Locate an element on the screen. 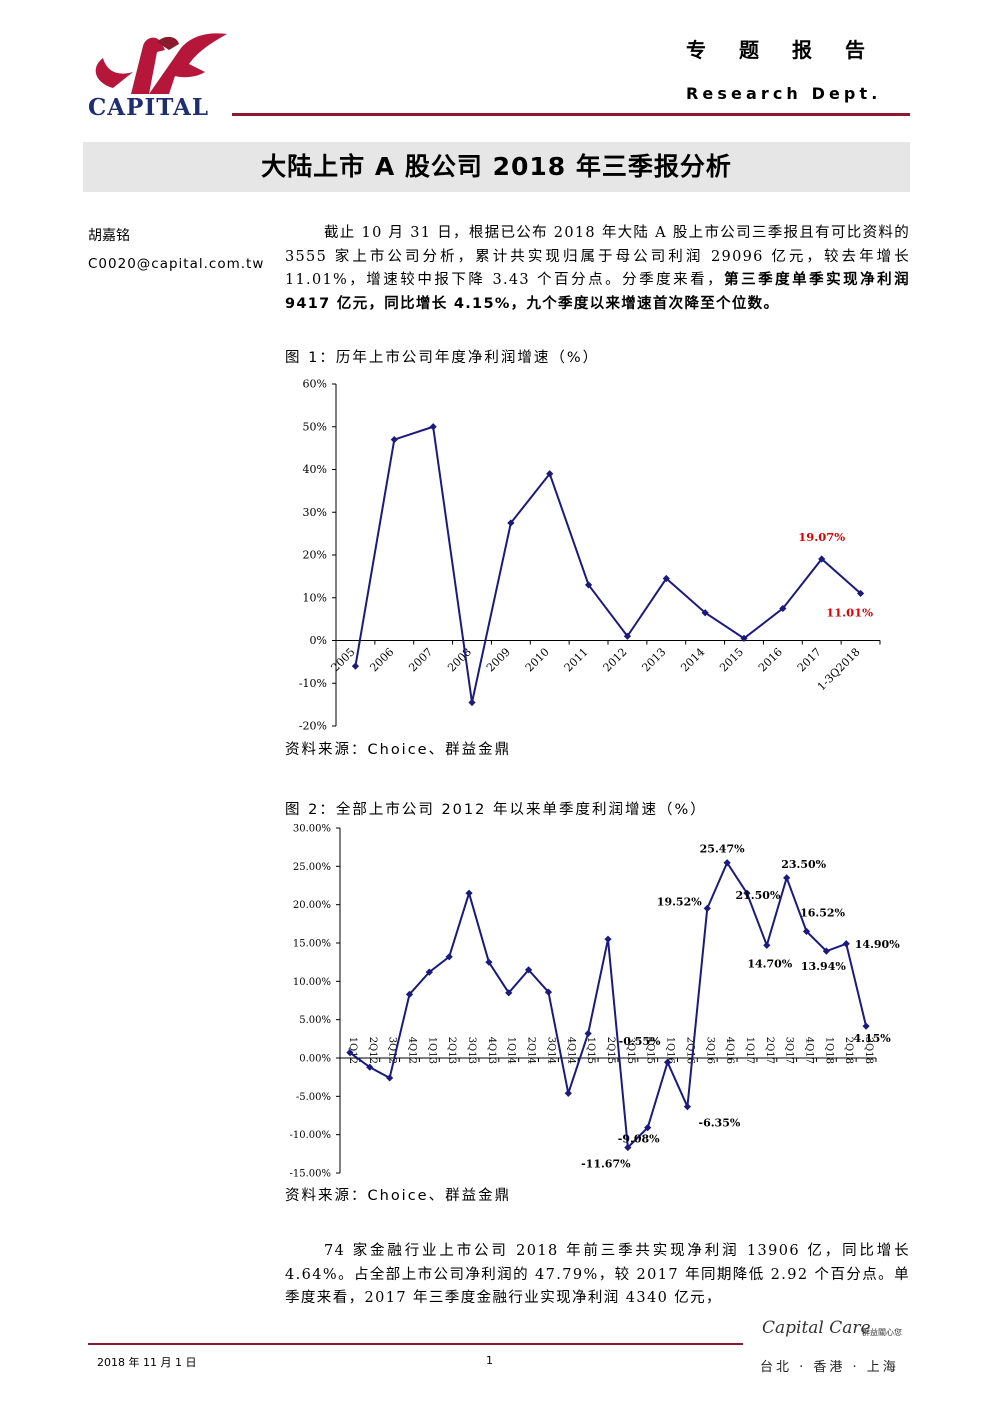 This screenshot has width=992, height=1403. data-label: 14.70% is located at coordinates (769, 963).